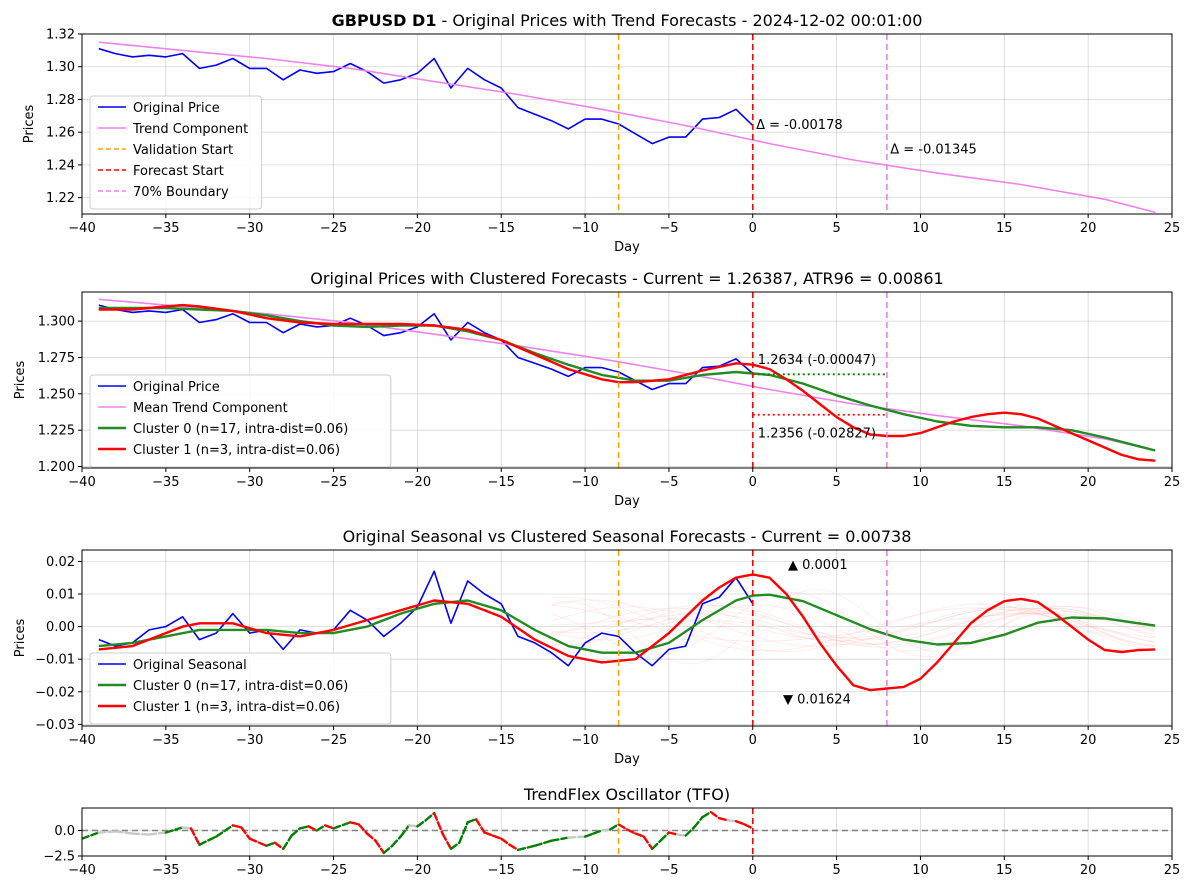  I want to click on y-tick-label: 1.26, so click(60, 133).